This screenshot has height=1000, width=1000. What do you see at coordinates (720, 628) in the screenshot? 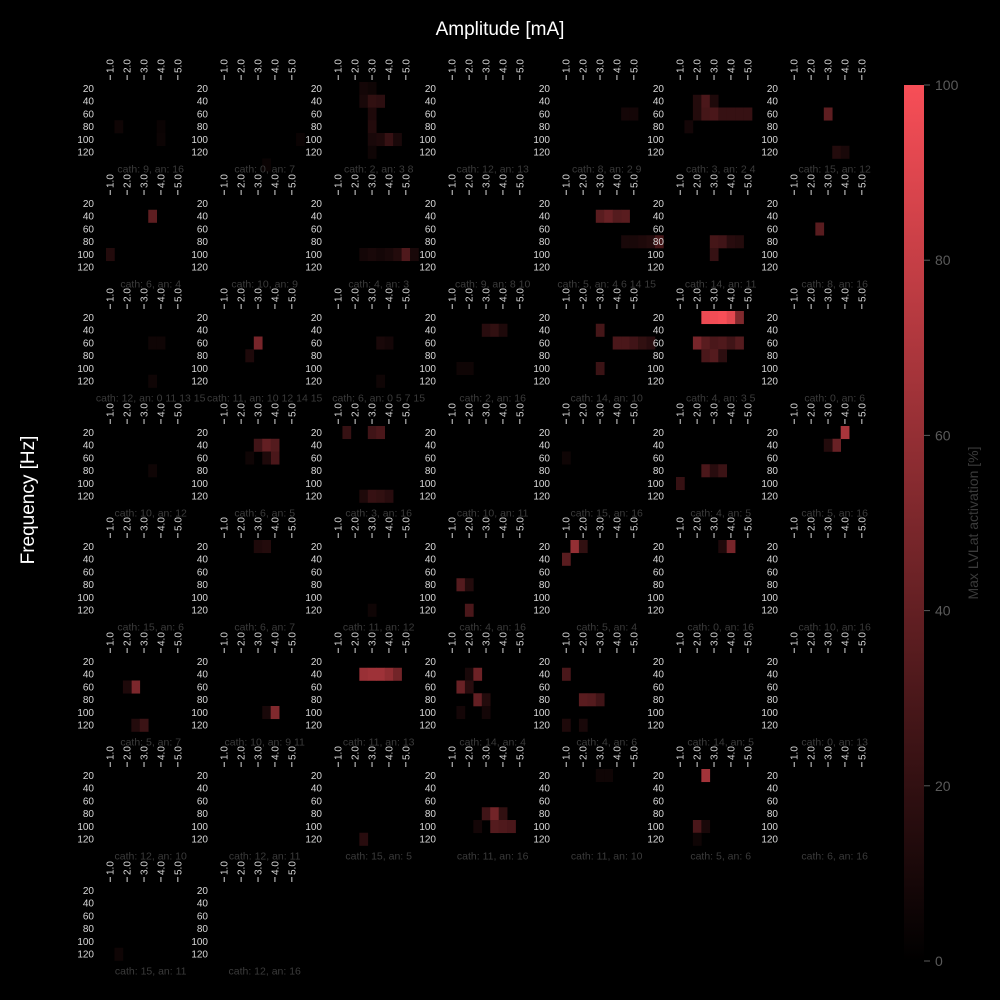
I see `panel-label: cath: 0, an: 16` at bounding box center [720, 628].